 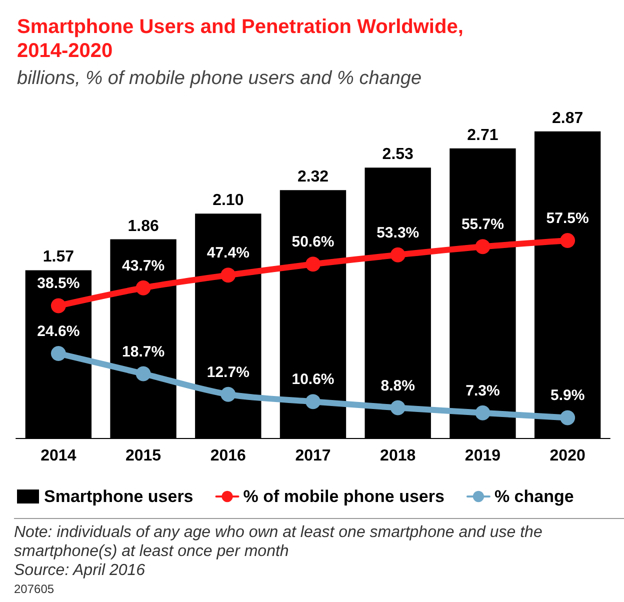 What do you see at coordinates (398, 233) in the screenshot?
I see `data-label: 53.3%` at bounding box center [398, 233].